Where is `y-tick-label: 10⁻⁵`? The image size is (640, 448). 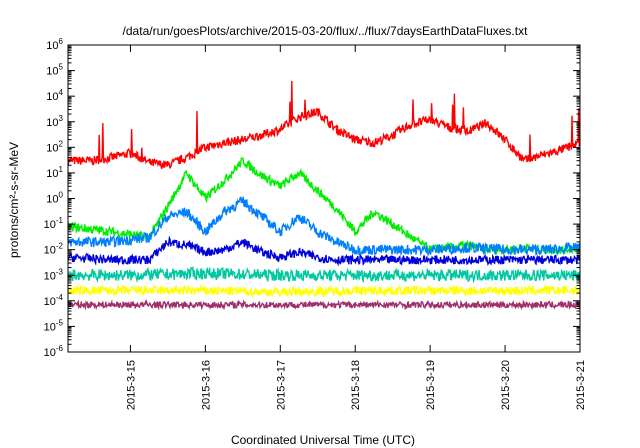
y-tick-label: 10⁻⁵ is located at coordinates (54, 325).